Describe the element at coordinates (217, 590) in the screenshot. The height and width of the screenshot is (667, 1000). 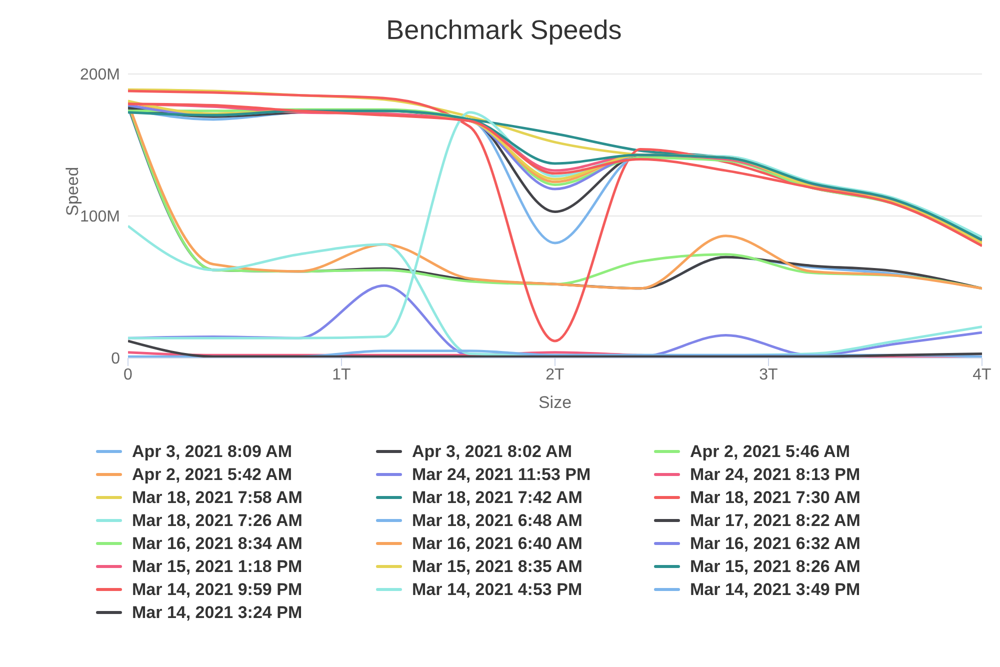
I see `legend-label: Mar 14, 2021 9:59 PM` at that location.